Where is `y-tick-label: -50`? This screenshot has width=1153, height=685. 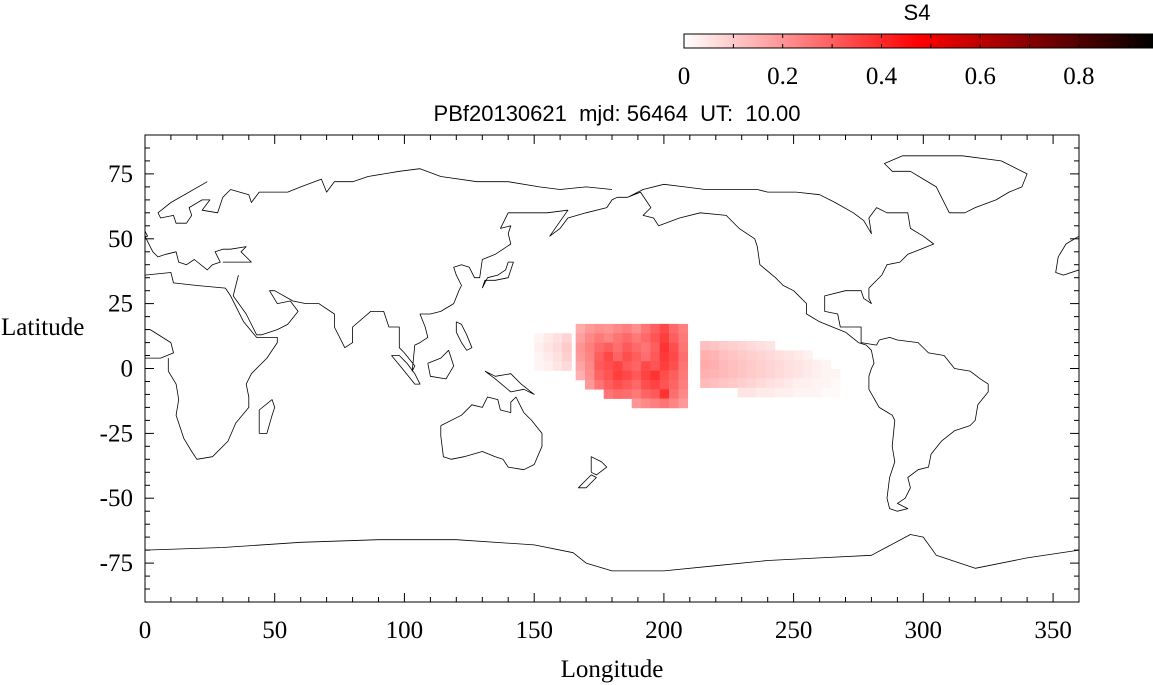
y-tick-label: -50 is located at coordinates (116, 498).